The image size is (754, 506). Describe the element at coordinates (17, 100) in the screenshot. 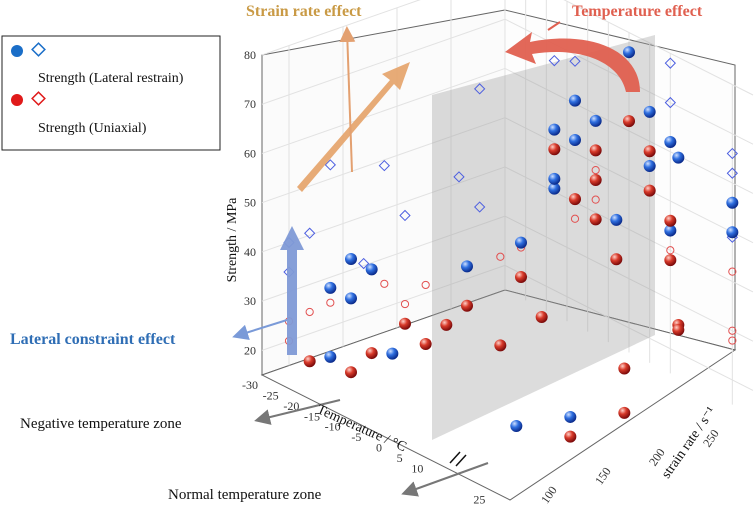

I see `legend-red-dot-icon` at that location.